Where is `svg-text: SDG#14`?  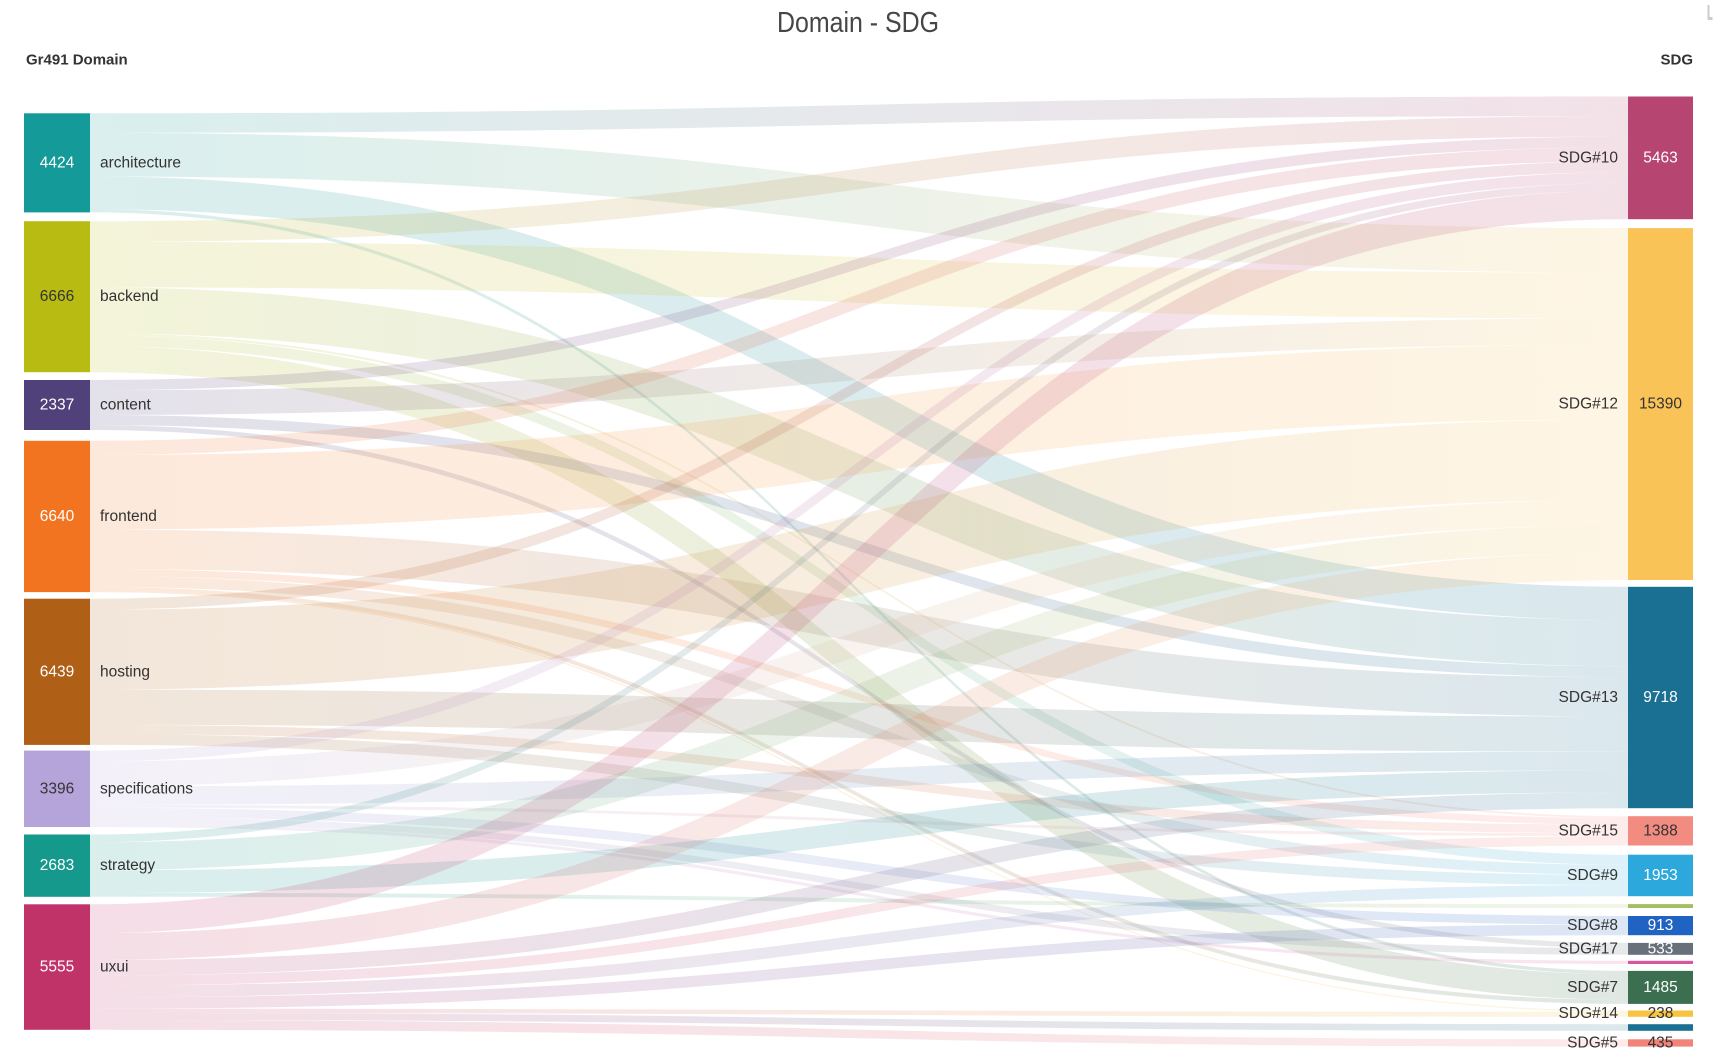
svg-text: SDG#14 is located at coordinates (1589, 1013).